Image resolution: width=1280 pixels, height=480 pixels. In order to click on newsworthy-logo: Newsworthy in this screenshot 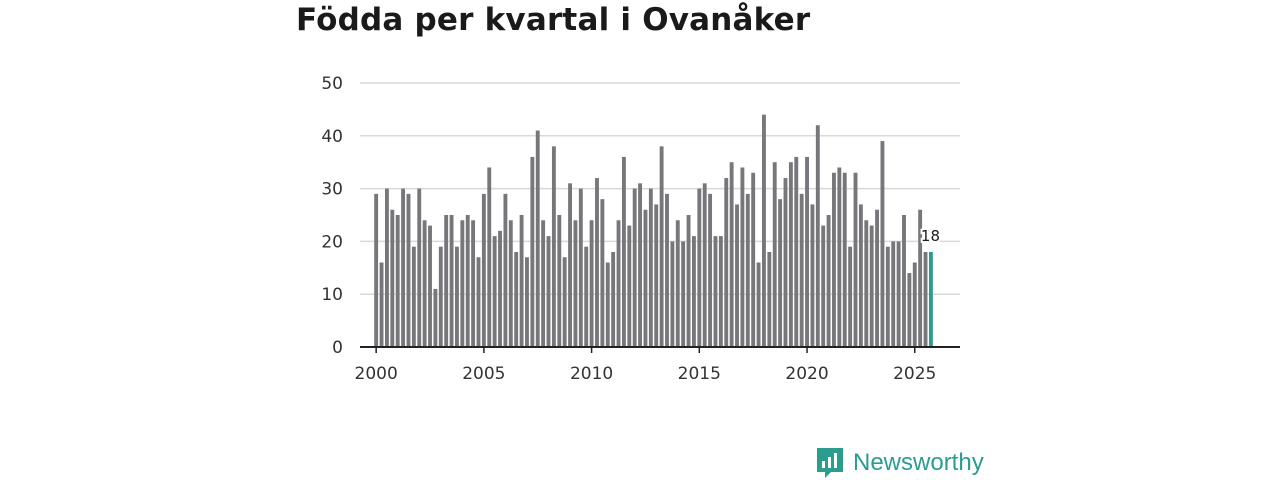, I will do `click(899, 463)`.